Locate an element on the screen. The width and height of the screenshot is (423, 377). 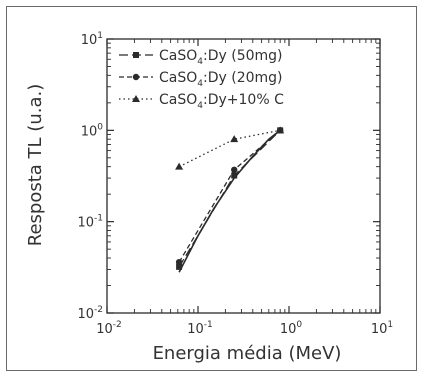
x-tick-label: 10¹ is located at coordinates (382, 328).